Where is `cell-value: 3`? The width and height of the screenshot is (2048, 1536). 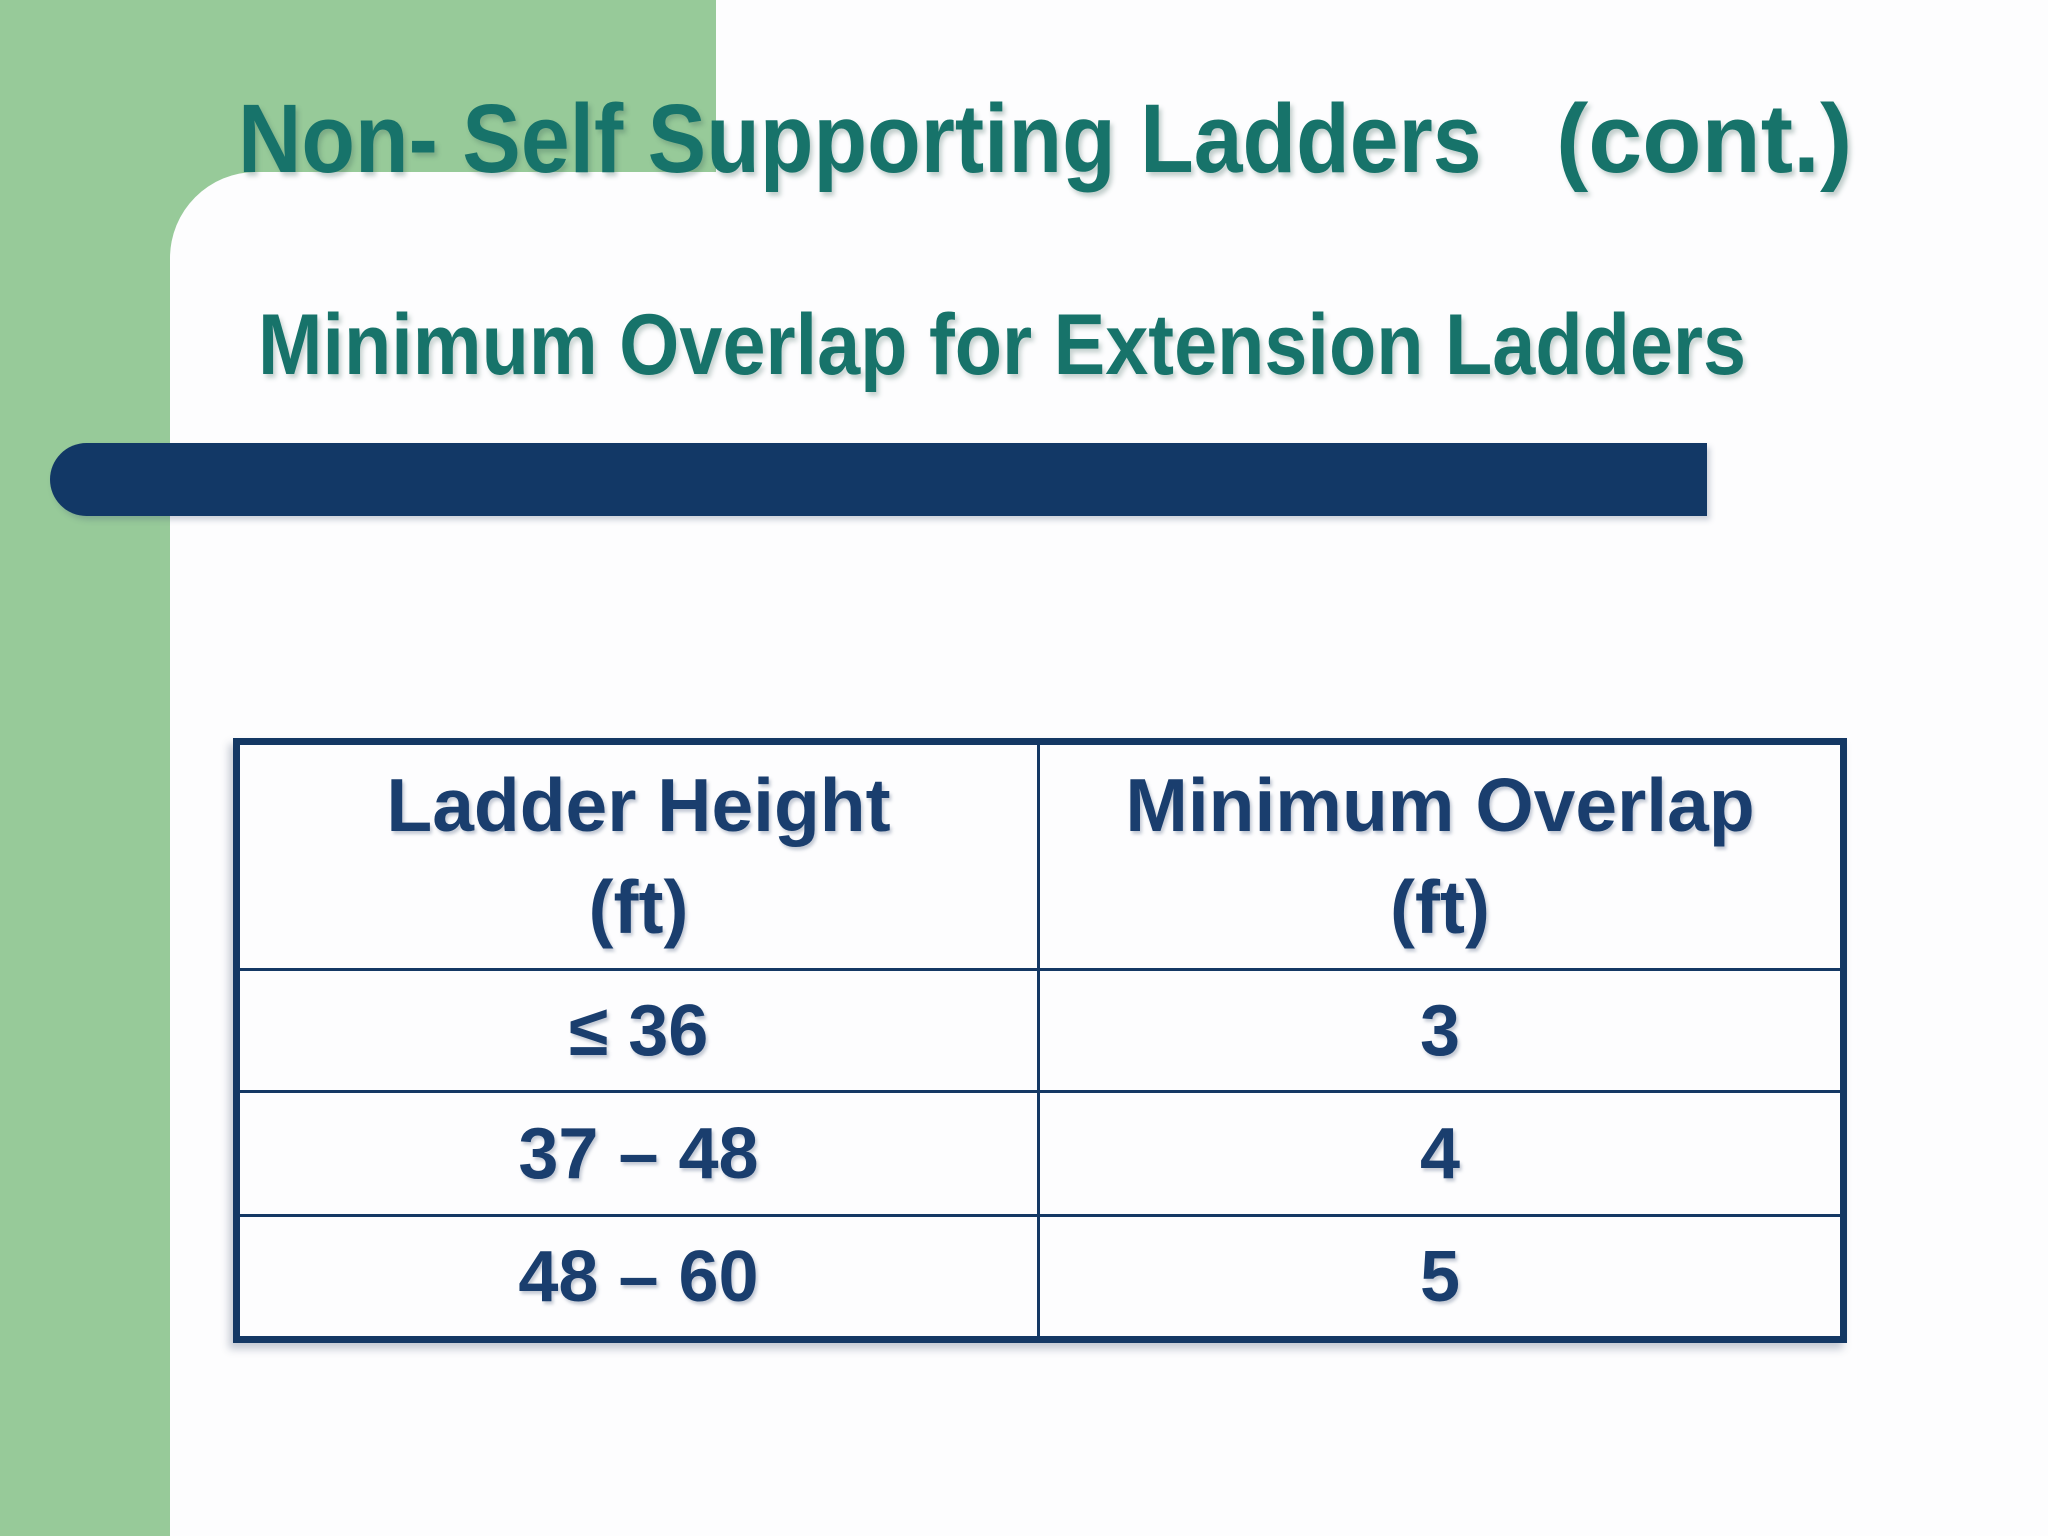 cell-value: 3 is located at coordinates (1440, 1030).